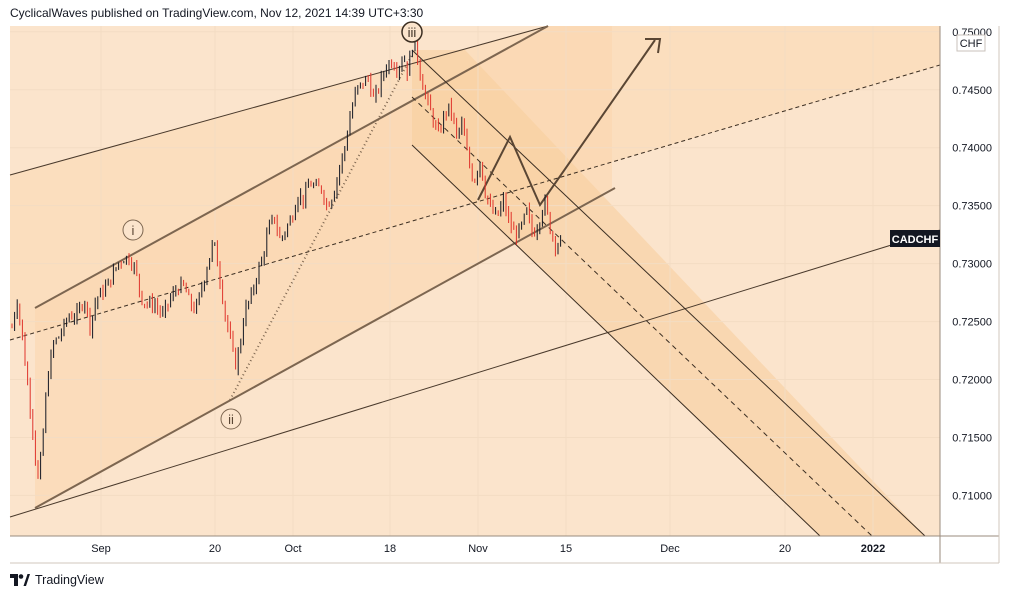 This screenshot has height=598, width=1009. Describe the element at coordinates (215, 549) in the screenshot. I see `x-tick-1: 20` at that location.